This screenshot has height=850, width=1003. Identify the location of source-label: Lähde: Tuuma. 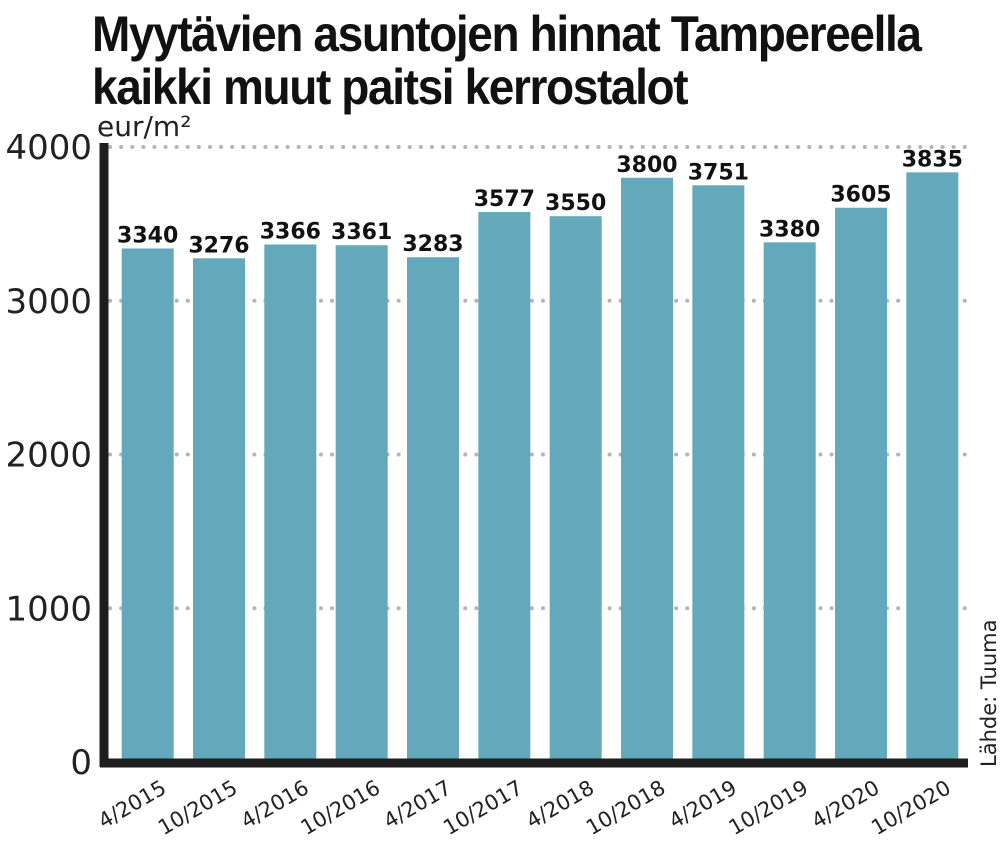
(989, 693).